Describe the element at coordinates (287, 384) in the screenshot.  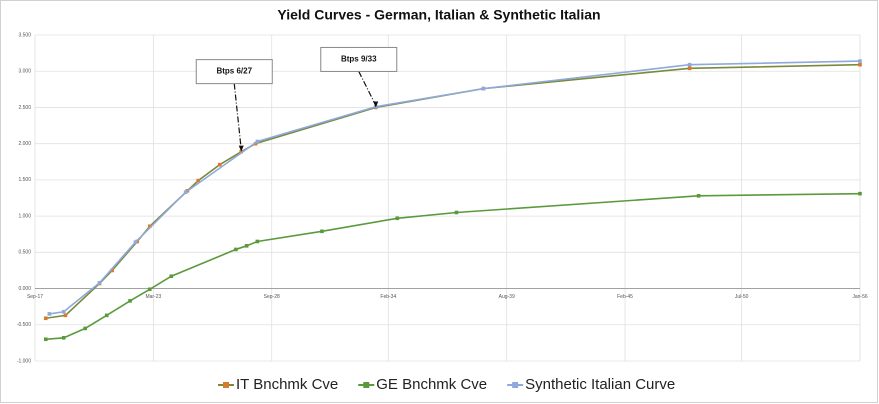
I see `legend-label: IT Bnchmk Cve` at that location.